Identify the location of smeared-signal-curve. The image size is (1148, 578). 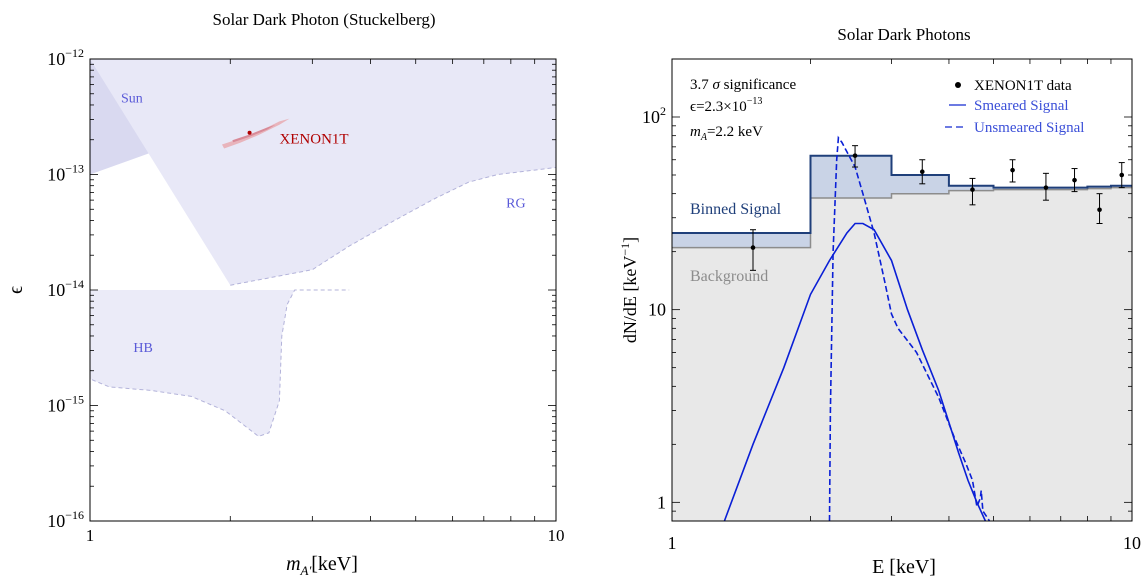
(855, 371).